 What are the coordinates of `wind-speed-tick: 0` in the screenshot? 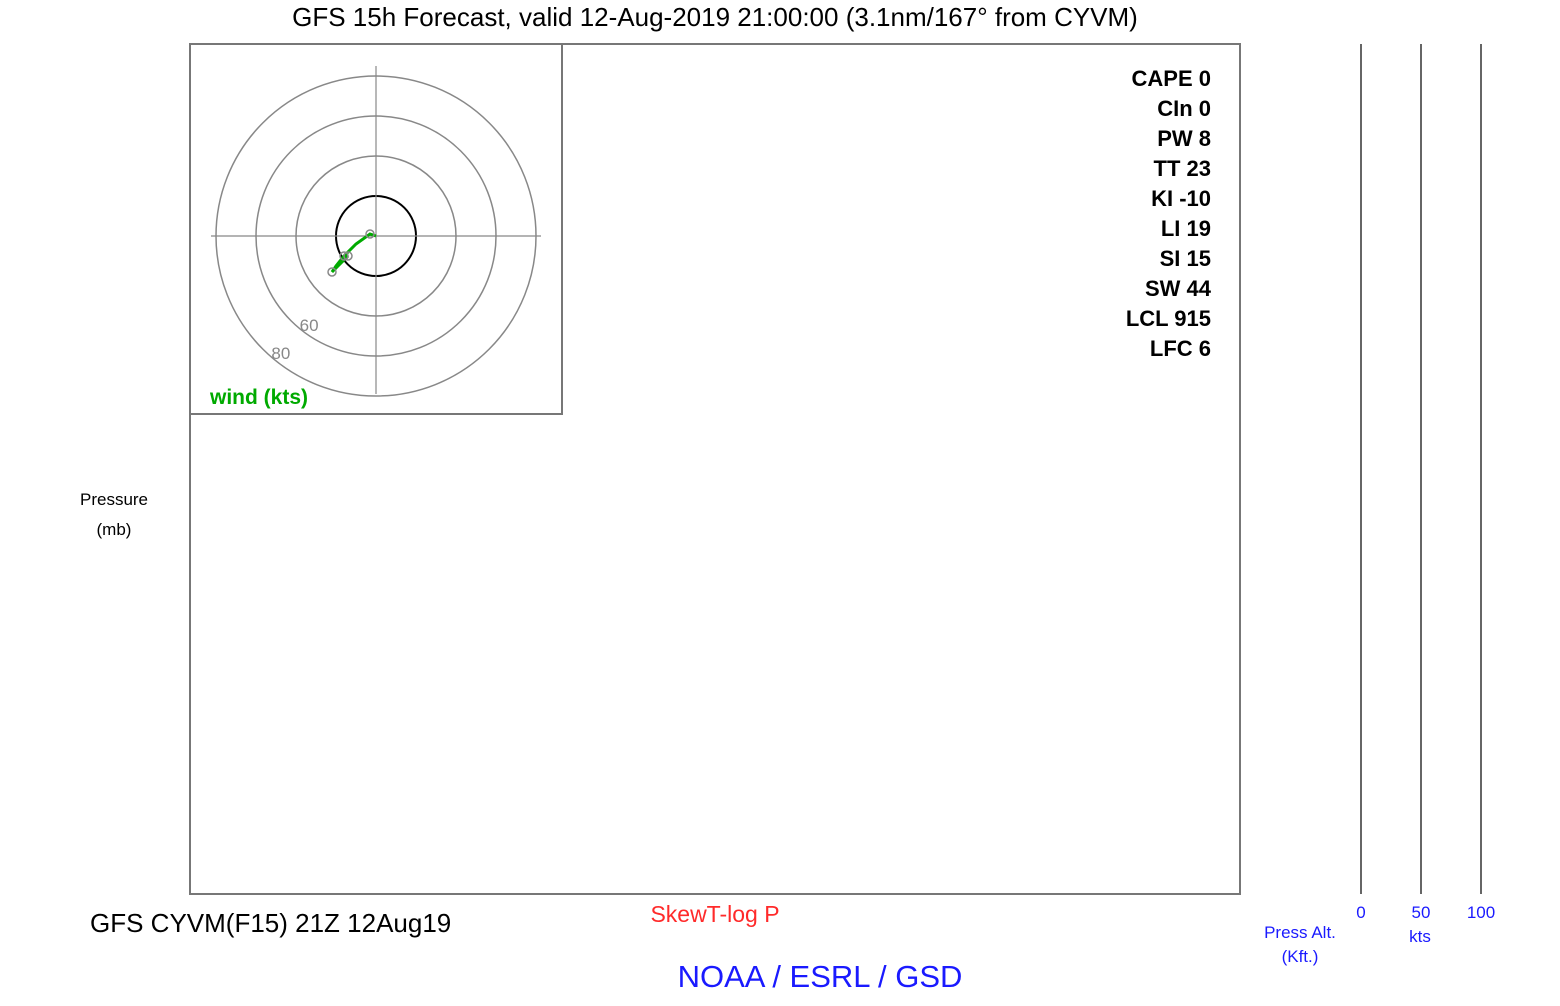 It's located at (1360, 912).